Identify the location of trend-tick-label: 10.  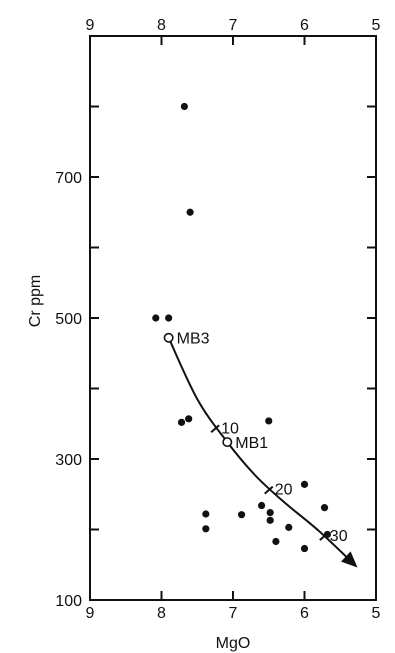
(230, 428).